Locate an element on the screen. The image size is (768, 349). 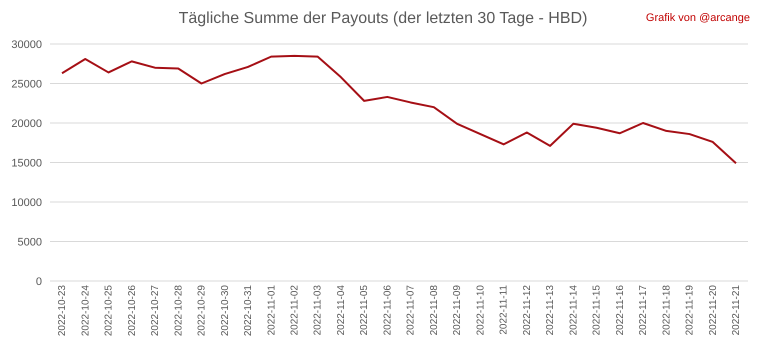
x-tick-label: 2022-11-05 is located at coordinates (364, 310).